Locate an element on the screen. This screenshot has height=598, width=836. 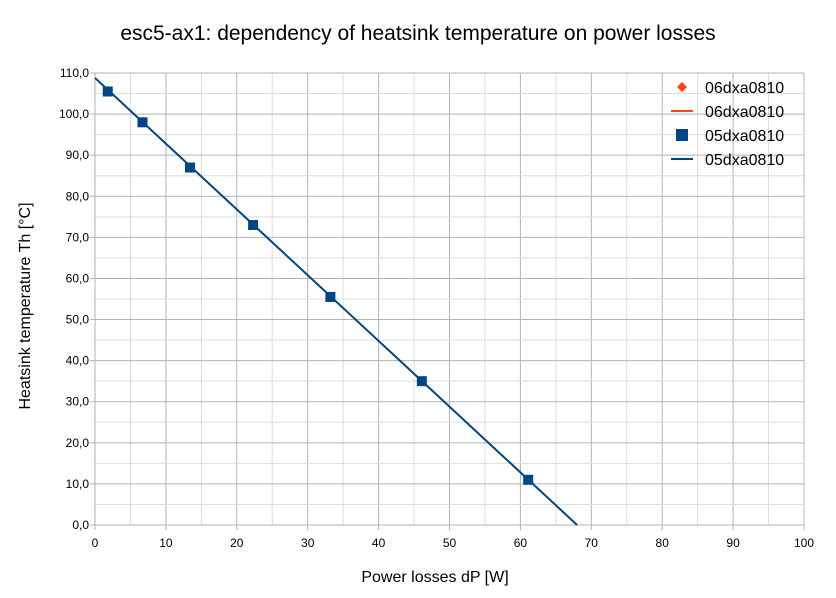
x-tick-label: 60 is located at coordinates (521, 543).